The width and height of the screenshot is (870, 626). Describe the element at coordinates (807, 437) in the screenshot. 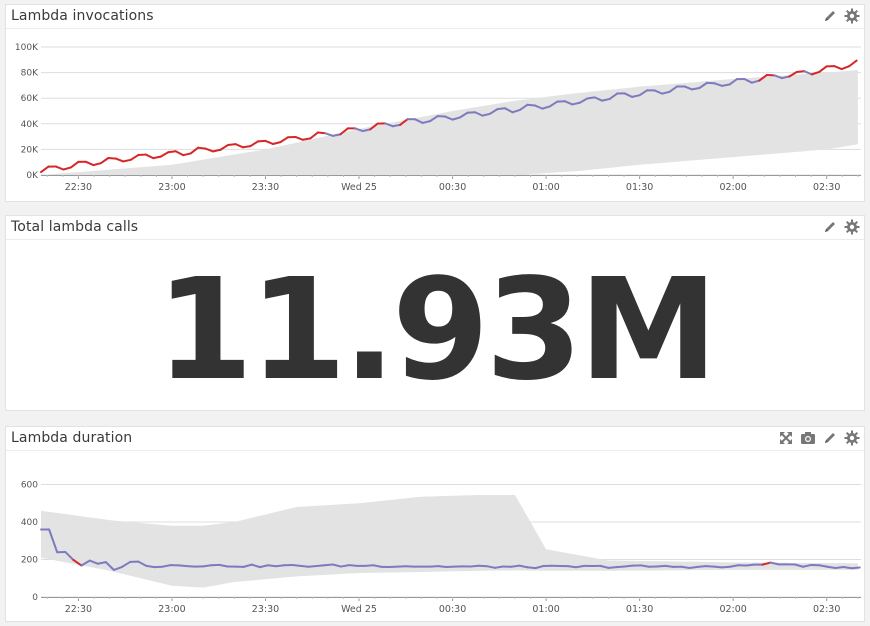

I see `camera-icon` at that location.